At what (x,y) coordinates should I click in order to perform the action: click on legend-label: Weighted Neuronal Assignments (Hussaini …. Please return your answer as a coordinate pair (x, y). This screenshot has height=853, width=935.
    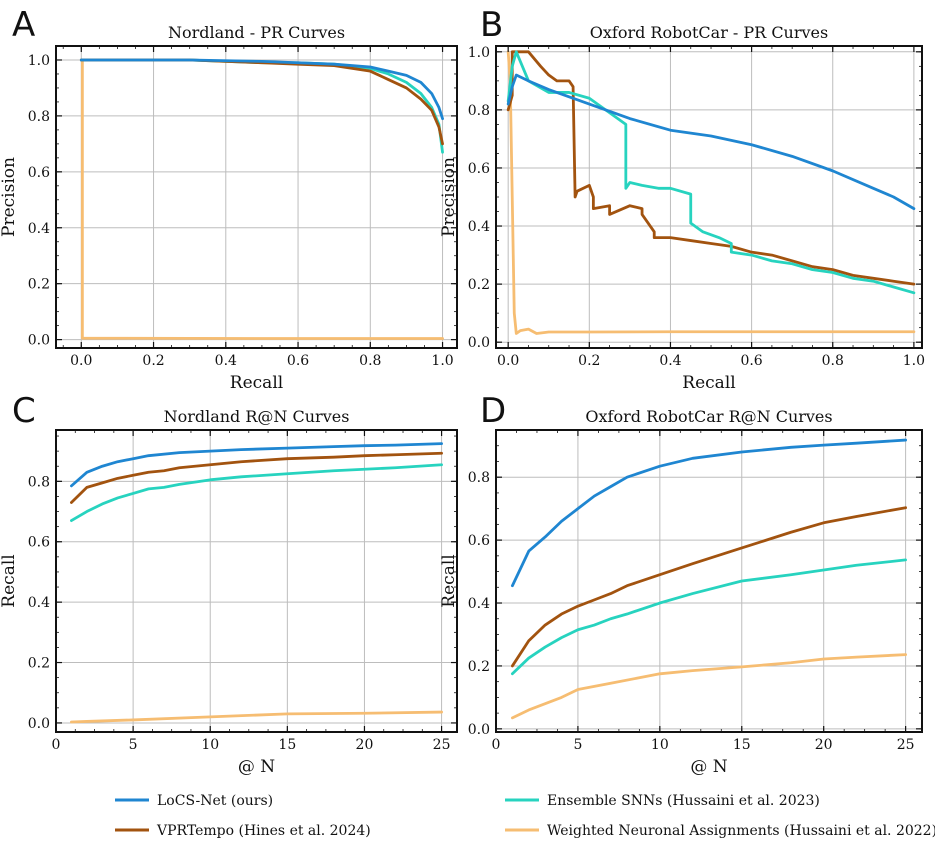
    Looking at the image, I should click on (741, 831).